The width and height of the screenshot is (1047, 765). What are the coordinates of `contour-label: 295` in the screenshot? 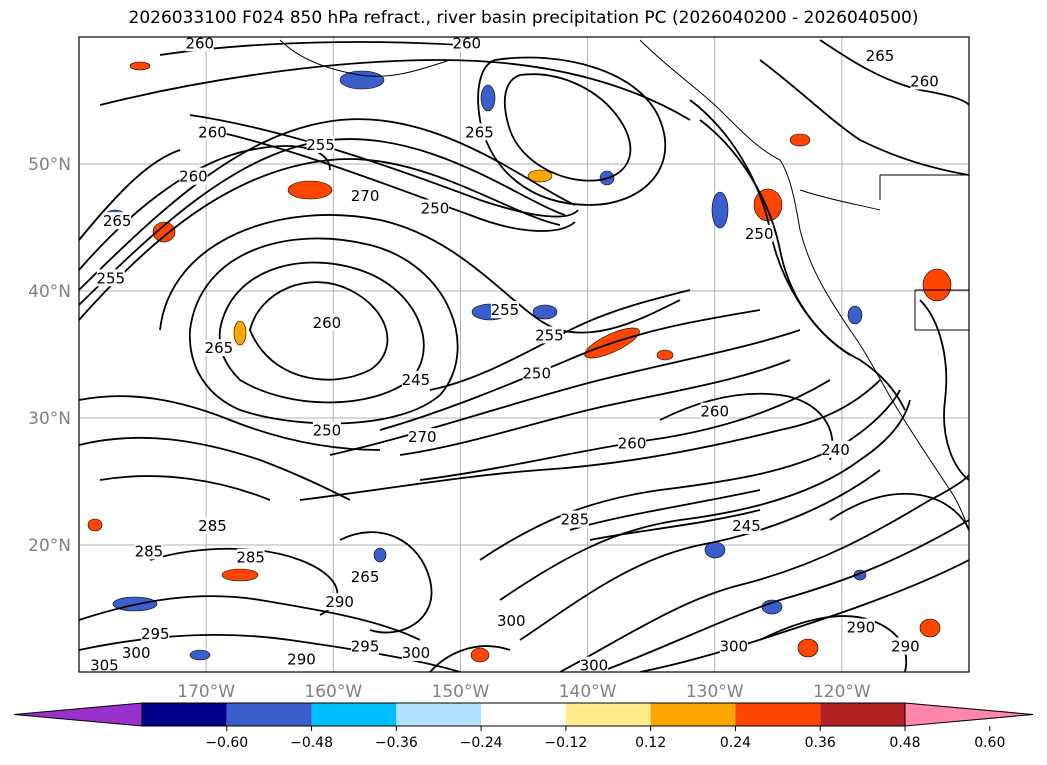 It's located at (365, 646).